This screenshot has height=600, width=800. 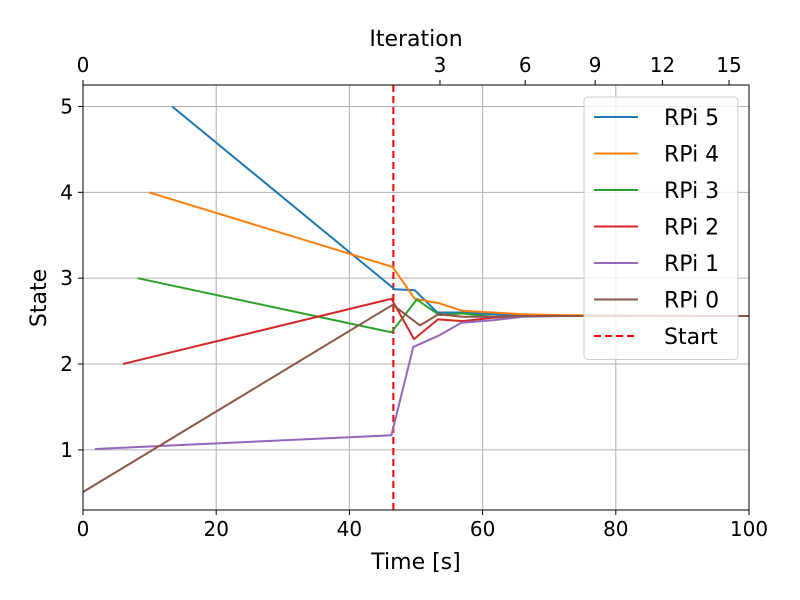 I want to click on y-axis-title: State, so click(x=39, y=298).